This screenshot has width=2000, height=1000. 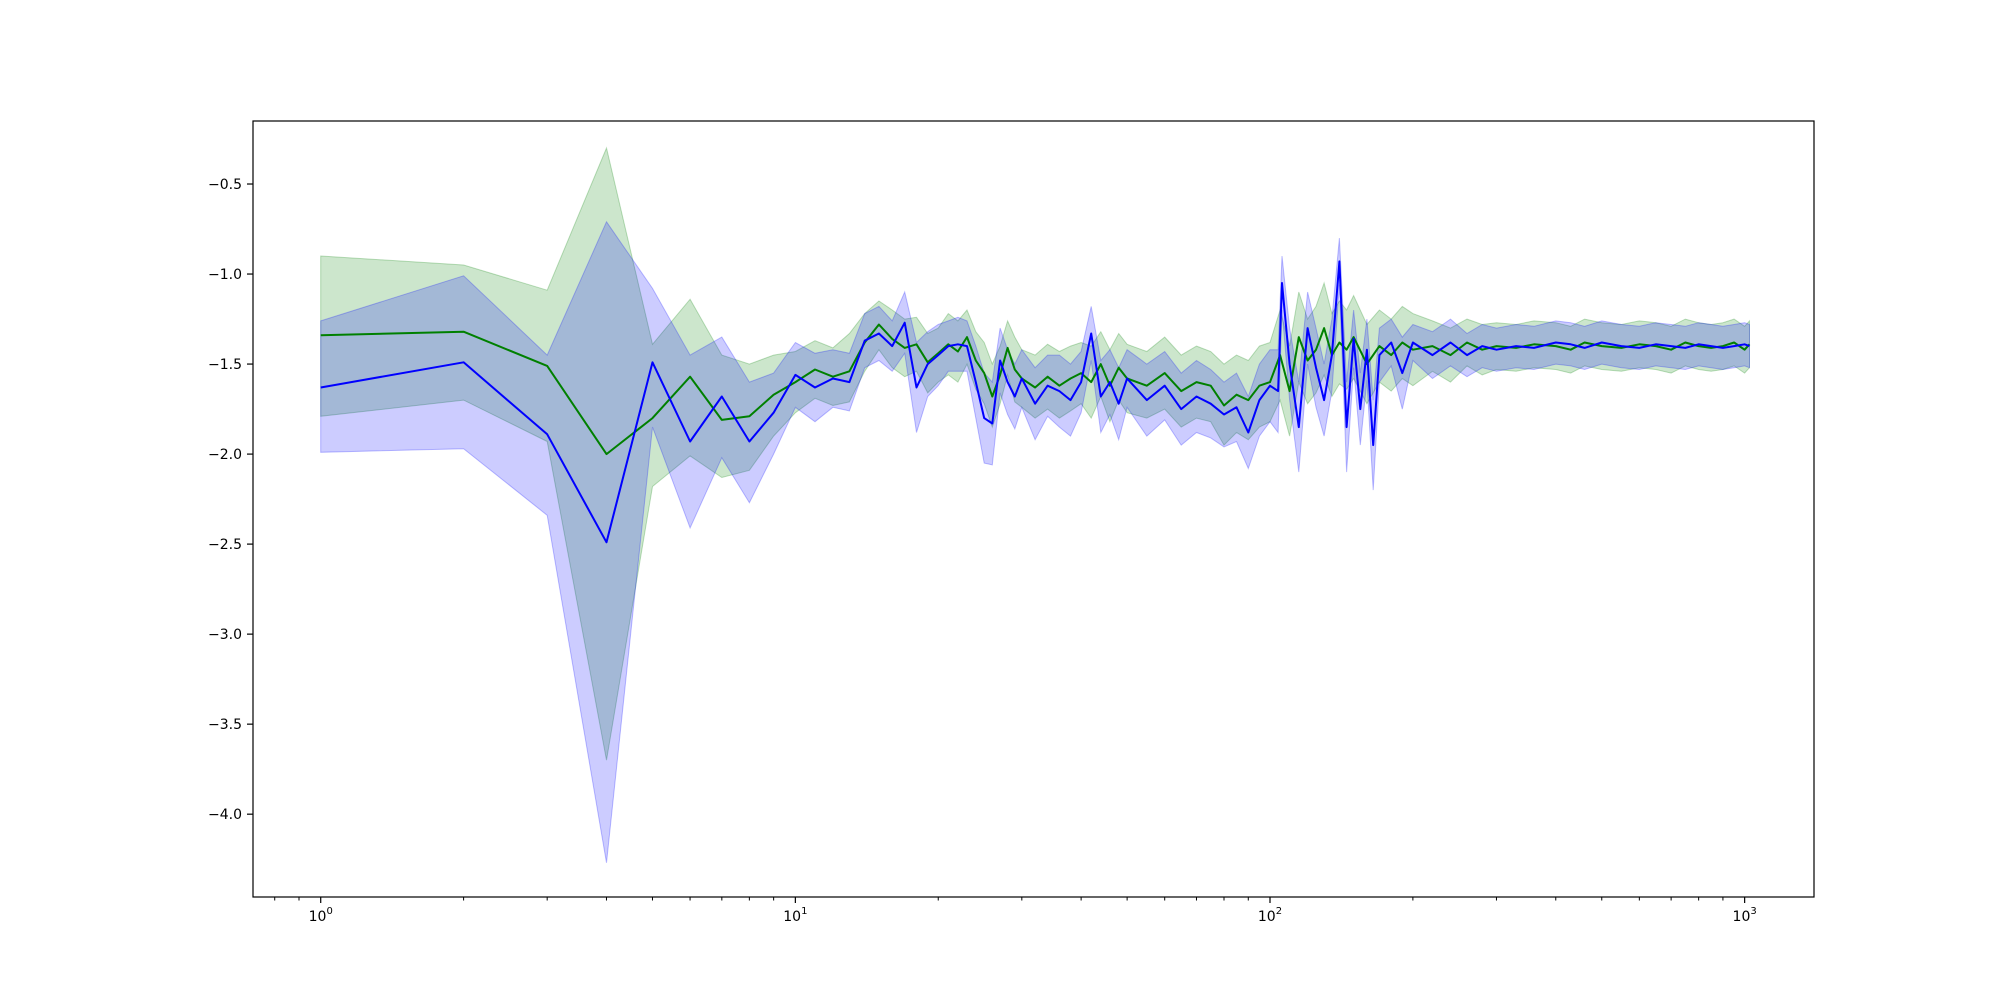 I want to click on x-axis: 10⁰ 10¹ 10² 10³, so click(x=1015, y=911).